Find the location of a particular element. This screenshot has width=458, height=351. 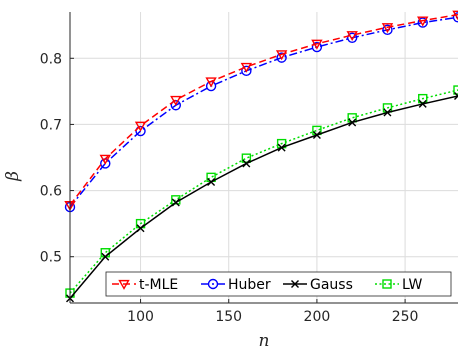

legend-entry-huber: Huber is located at coordinates (236, 285).